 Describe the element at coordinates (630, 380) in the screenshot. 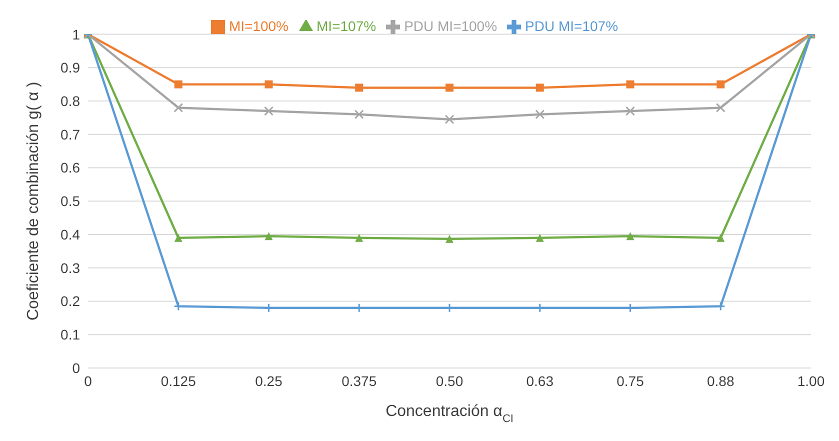

I see `x-tick-label: 0.75` at that location.